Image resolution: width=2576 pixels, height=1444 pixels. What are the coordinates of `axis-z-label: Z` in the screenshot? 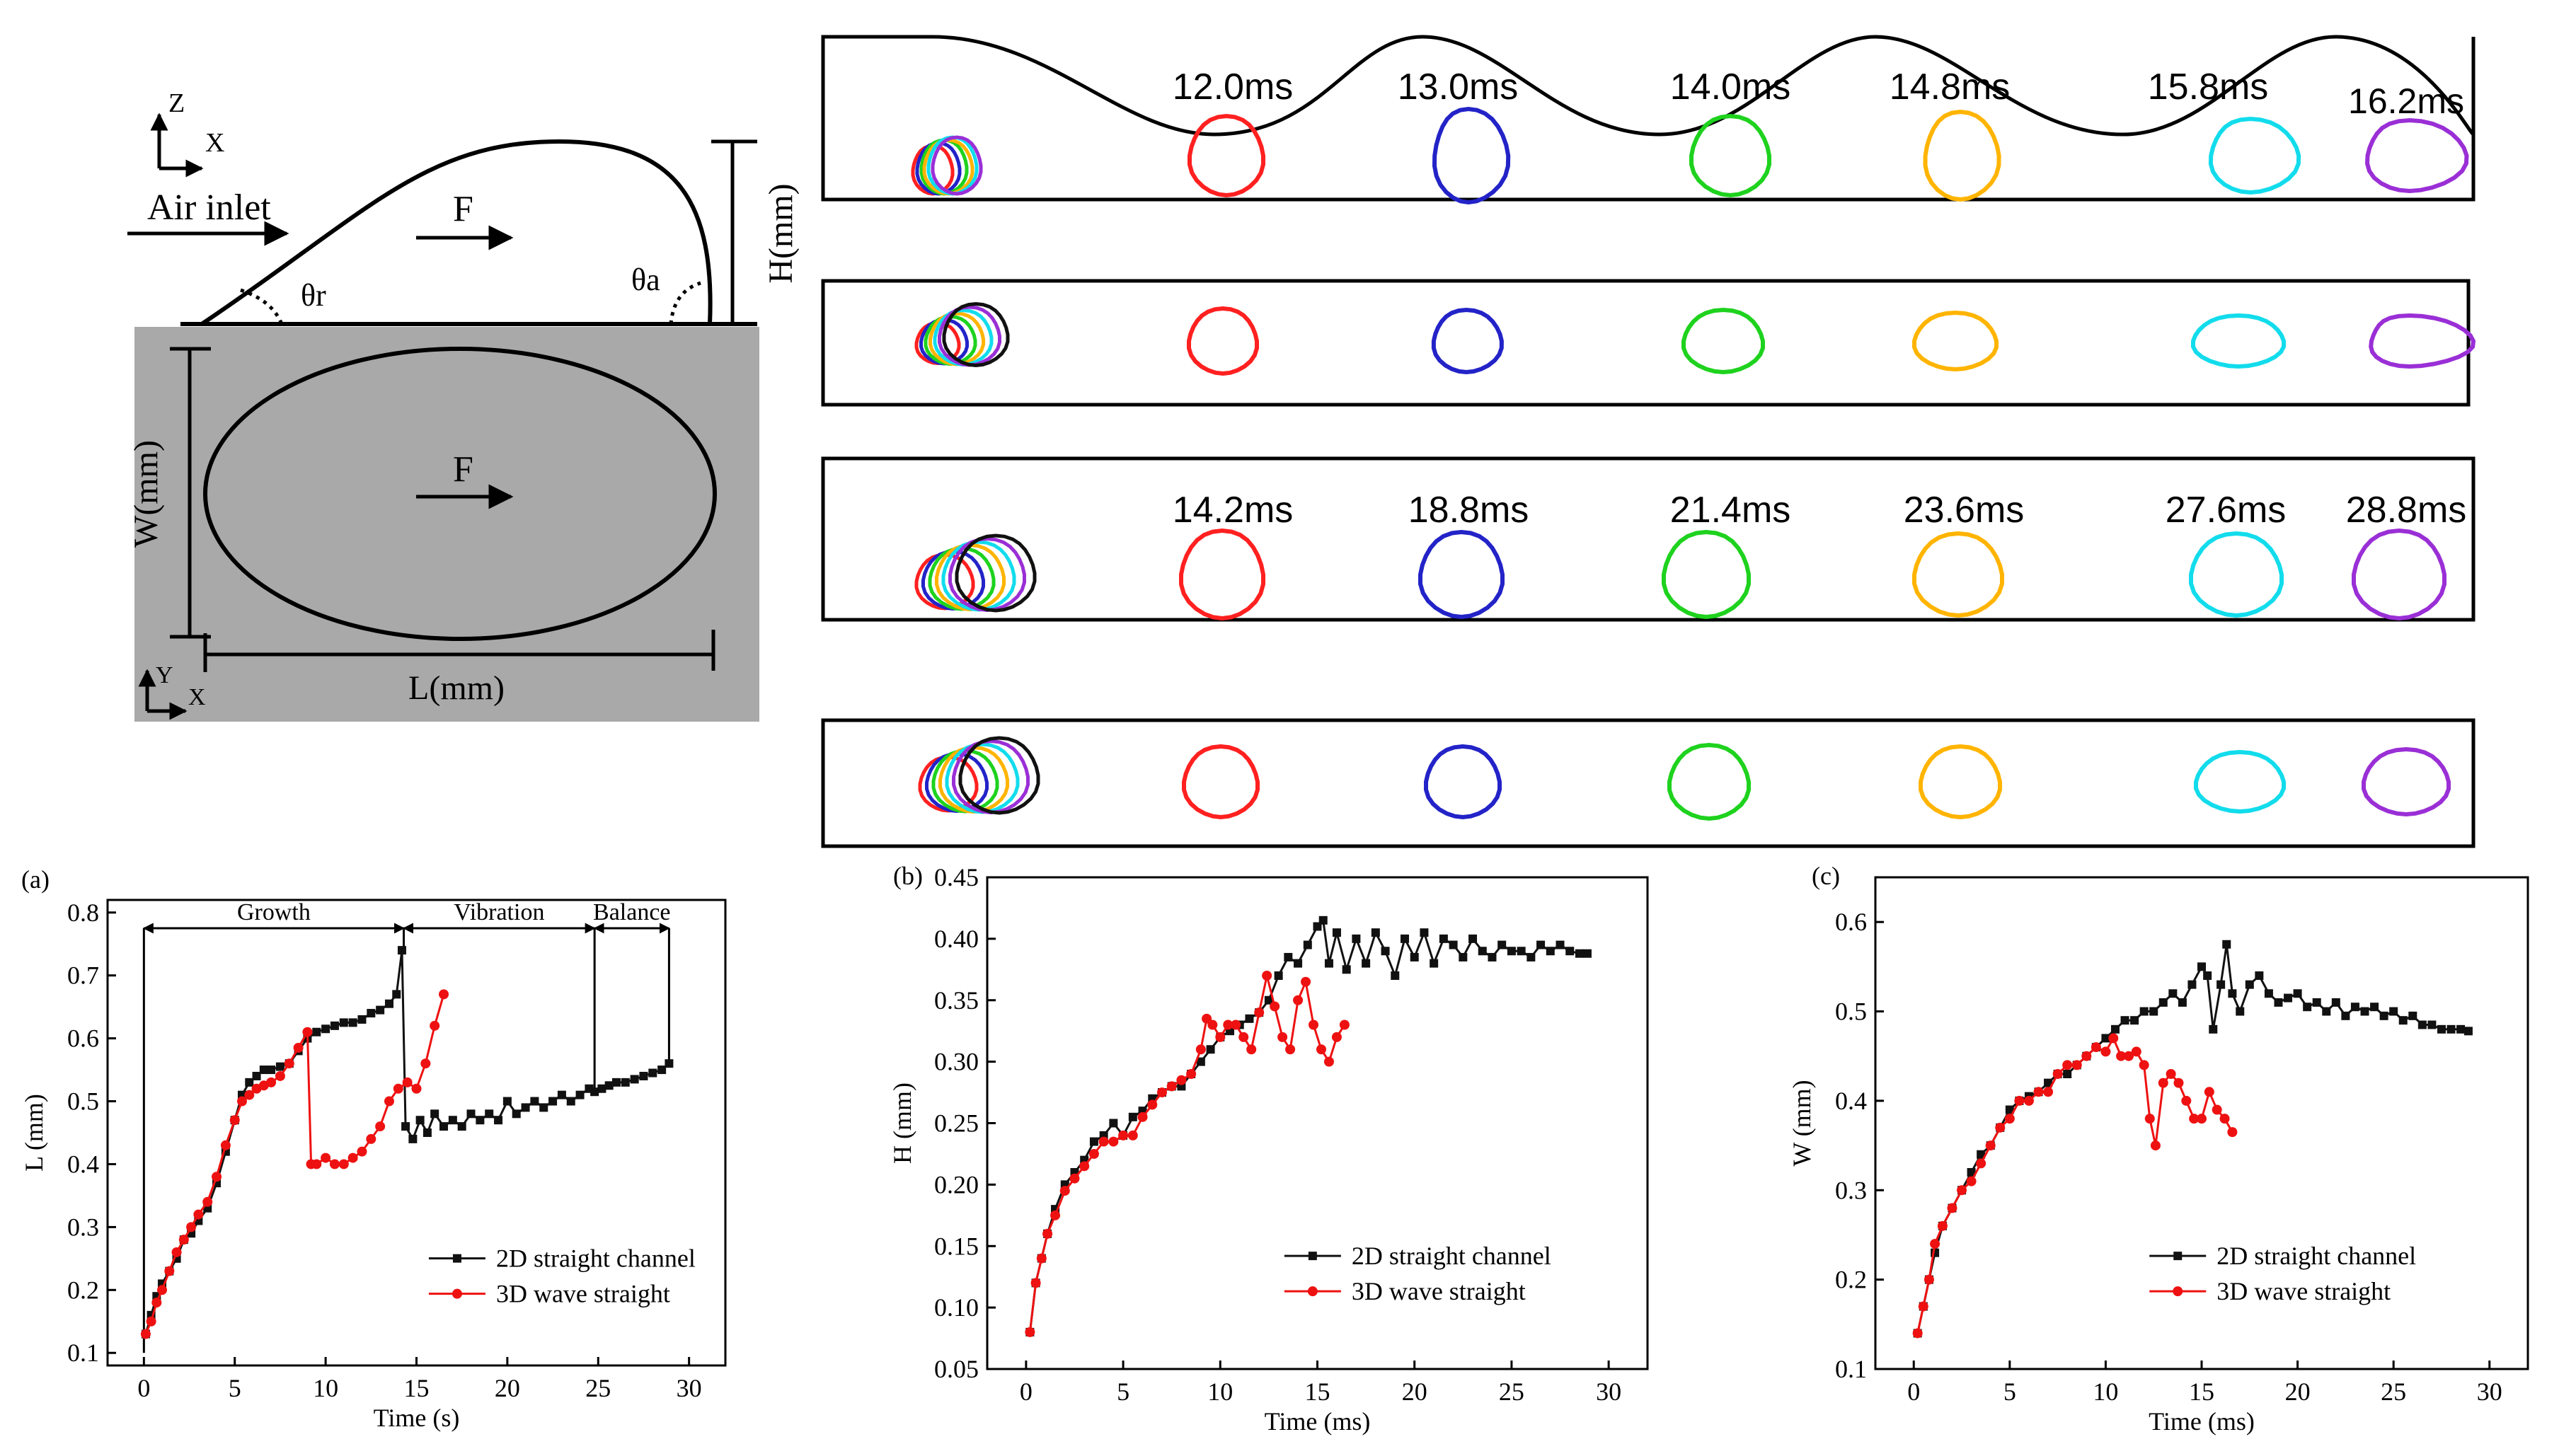 It's located at (177, 103).